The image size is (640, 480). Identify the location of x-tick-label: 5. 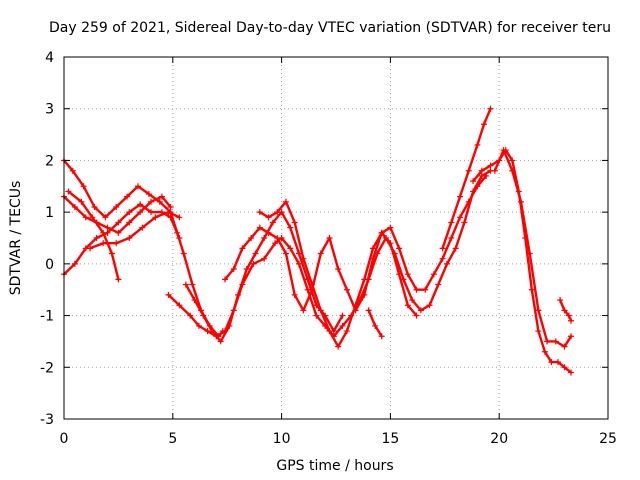
(172, 439).